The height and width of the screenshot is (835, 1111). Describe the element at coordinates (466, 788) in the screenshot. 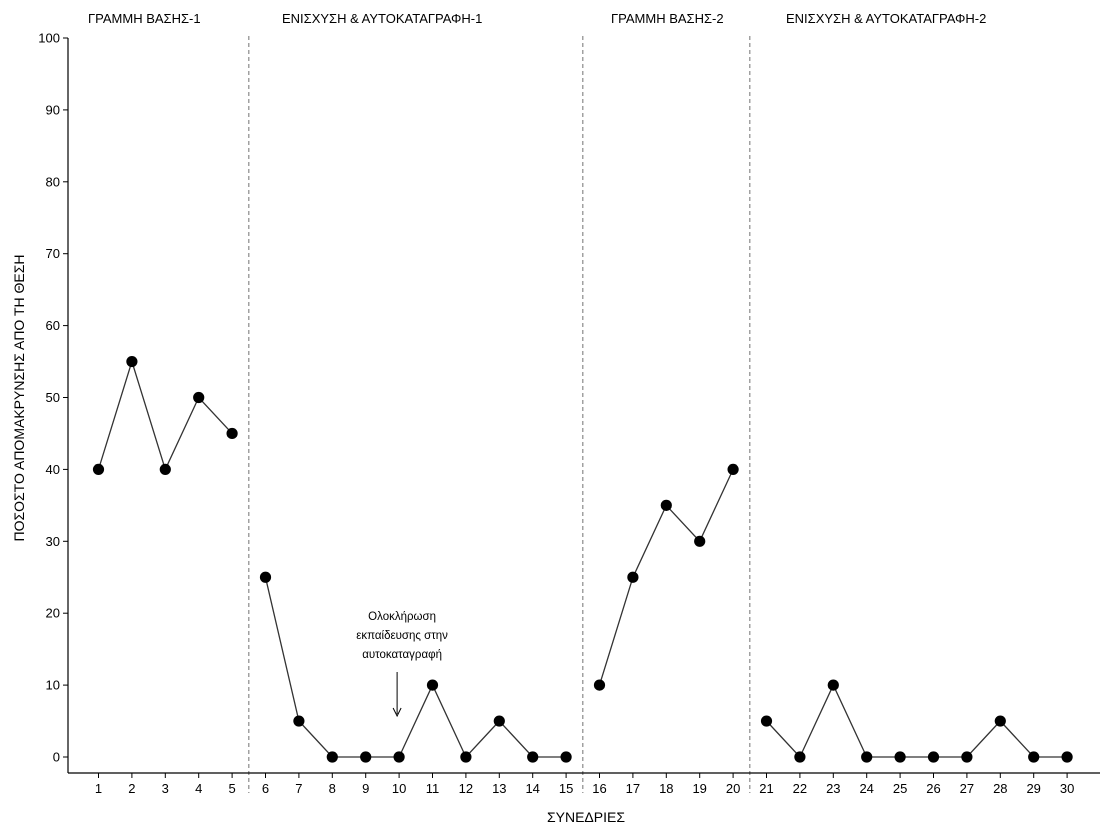

I see `x-tick-label: 12` at that location.